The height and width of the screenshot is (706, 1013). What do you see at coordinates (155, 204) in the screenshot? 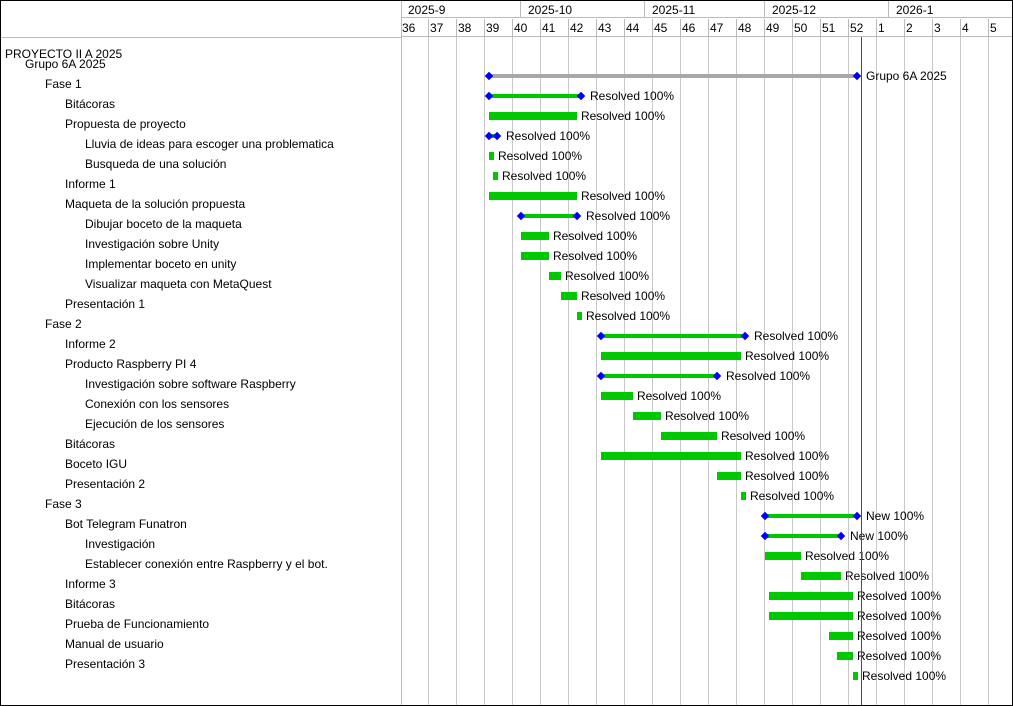
I see `task-row: Maqueta de la solución propuesta` at bounding box center [155, 204].